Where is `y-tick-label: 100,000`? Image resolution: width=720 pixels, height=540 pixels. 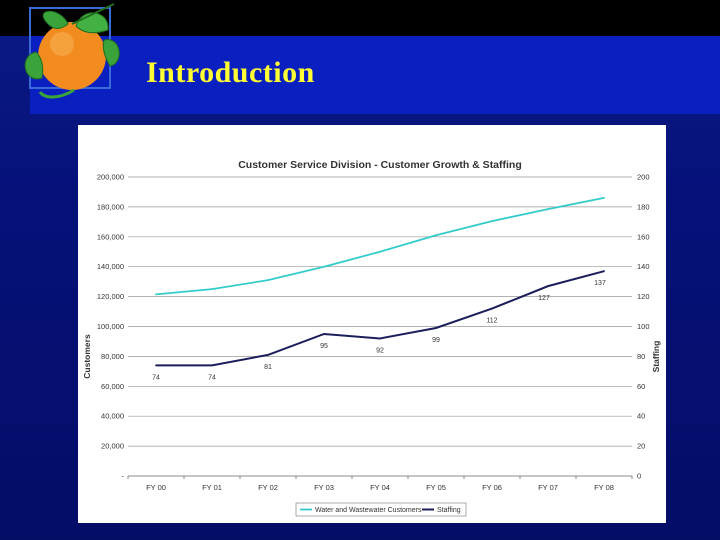
y-tick-label: 100,000 is located at coordinates (110, 326).